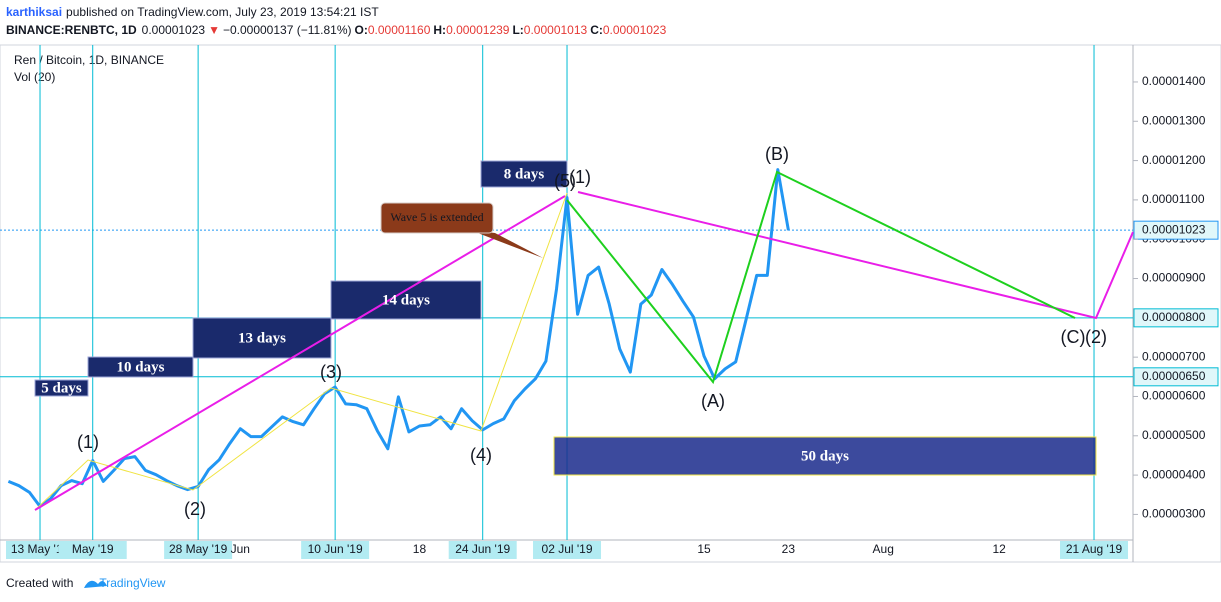 The height and width of the screenshot is (602, 1221). Describe the element at coordinates (1174, 514) in the screenshot. I see `y-tick-label: 0.00000300` at that location.